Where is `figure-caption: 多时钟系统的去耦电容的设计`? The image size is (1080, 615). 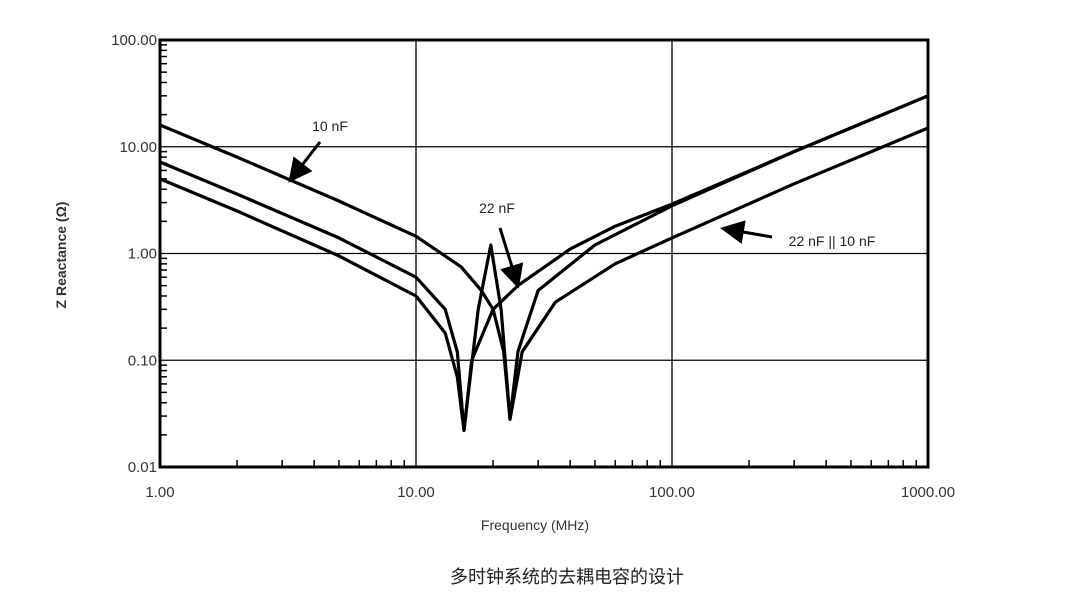 figure-caption: 多时钟系统的去耦电容的设计 is located at coordinates (567, 577).